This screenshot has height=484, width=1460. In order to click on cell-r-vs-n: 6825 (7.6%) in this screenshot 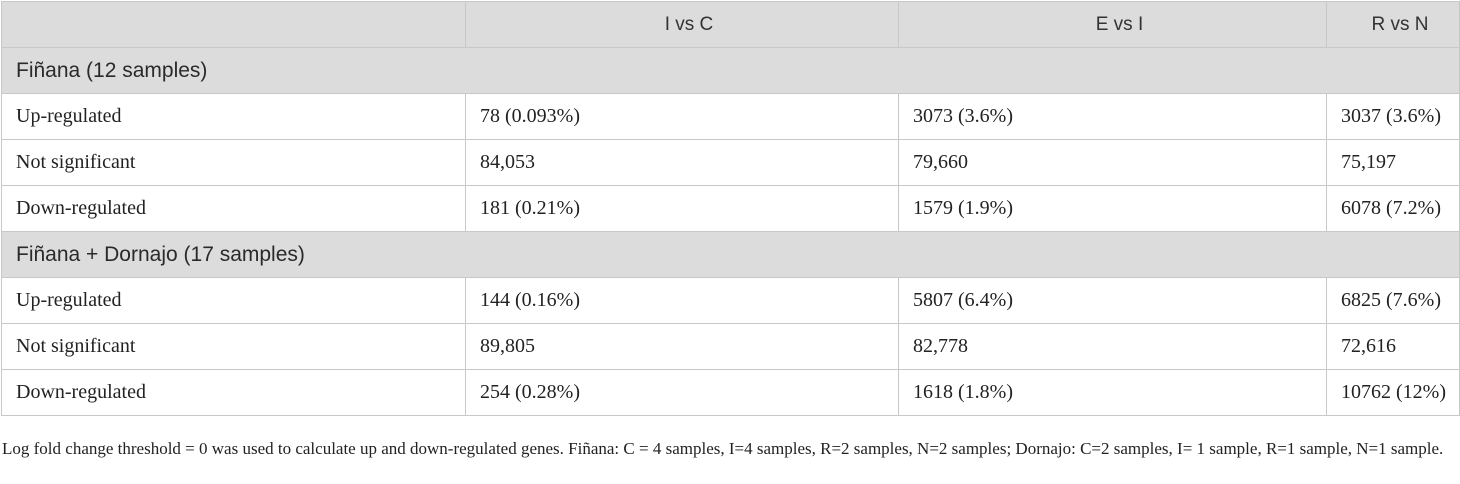, I will do `click(1393, 300)`.